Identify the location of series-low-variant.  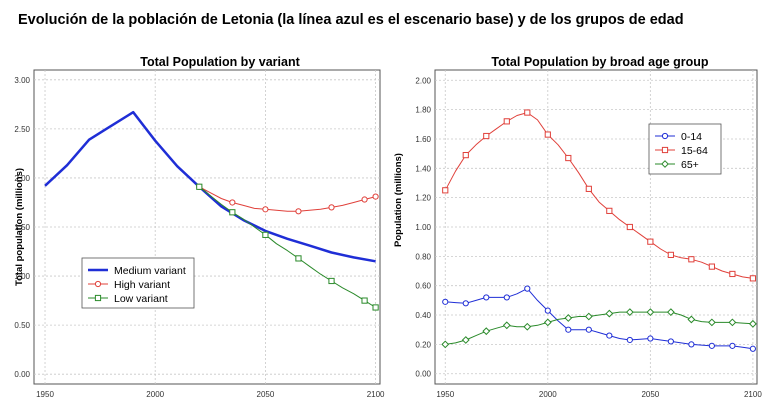
(287, 247).